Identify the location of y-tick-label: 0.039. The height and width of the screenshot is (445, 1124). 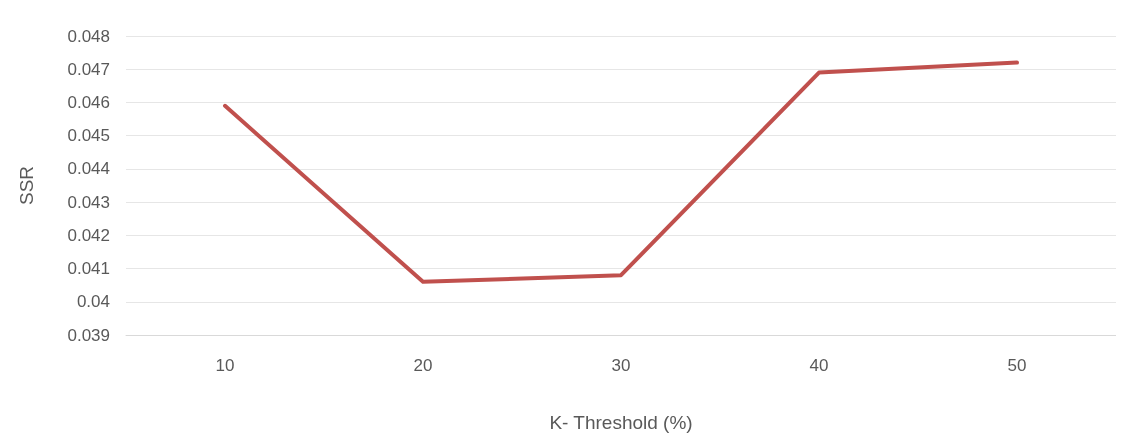
(88, 335).